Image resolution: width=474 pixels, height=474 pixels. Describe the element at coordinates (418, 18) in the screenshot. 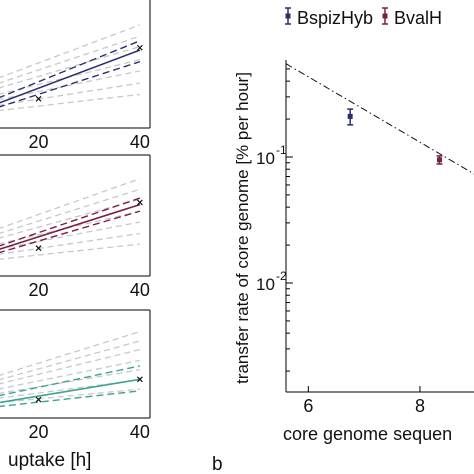

I see `legend-label: BvalH` at that location.